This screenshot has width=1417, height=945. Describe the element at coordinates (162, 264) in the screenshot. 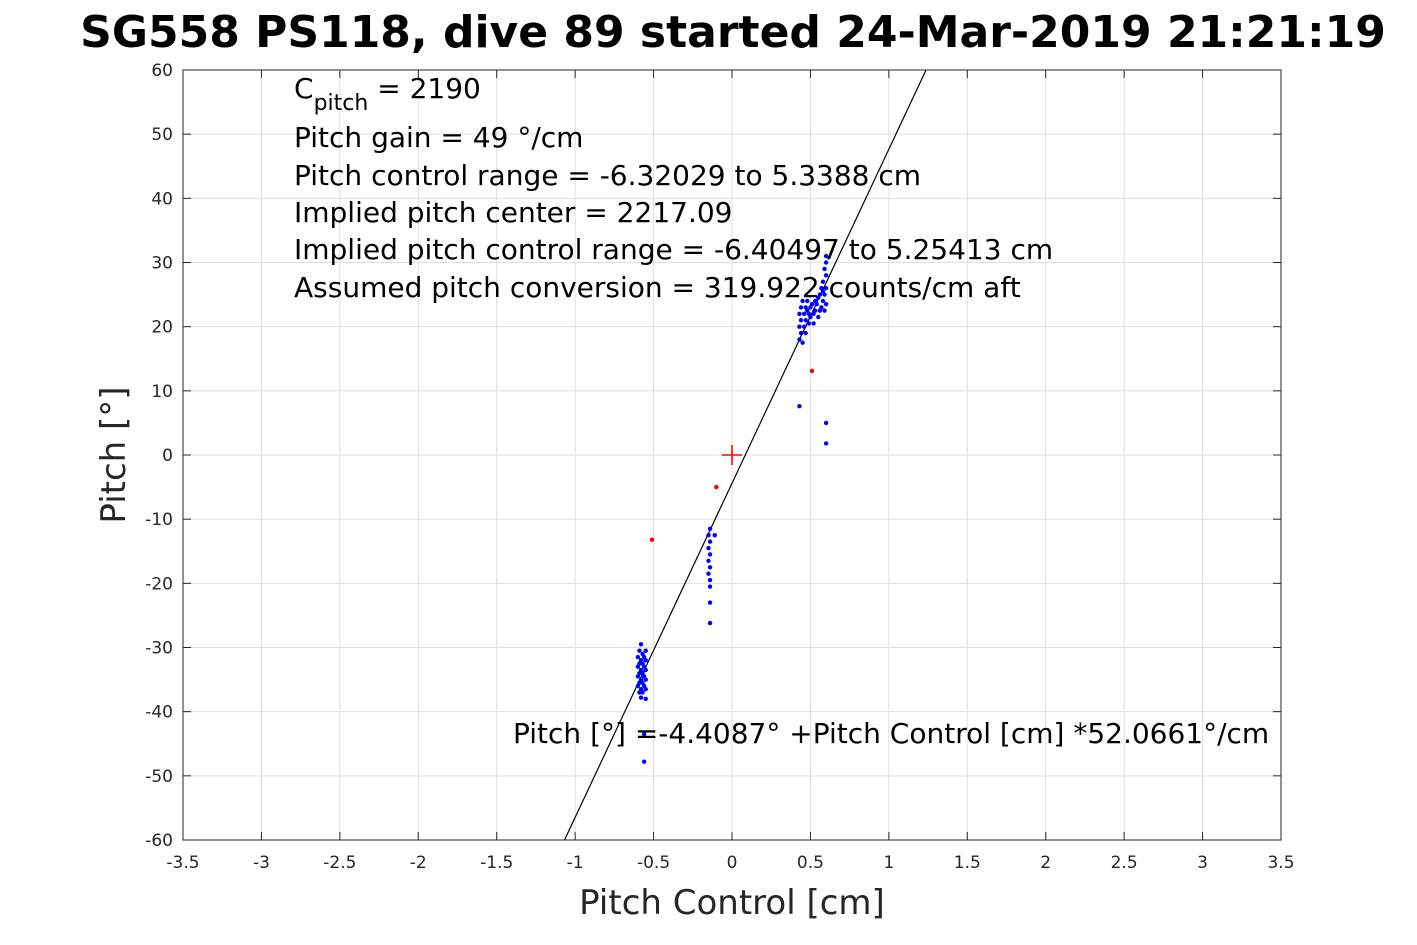

I see `y-tick-label: 30` at that location.